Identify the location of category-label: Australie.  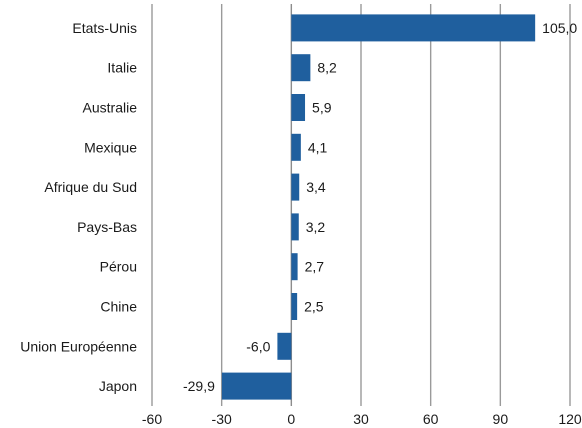
(110, 108).